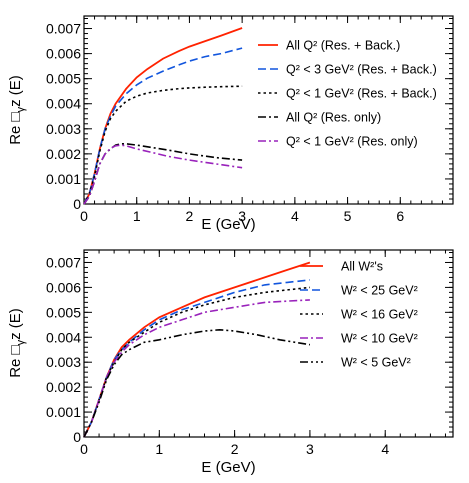 This screenshot has height=483, width=469. I want to click on legend-label-4: Q² < 1 GeV² (Res. only), so click(352, 142).